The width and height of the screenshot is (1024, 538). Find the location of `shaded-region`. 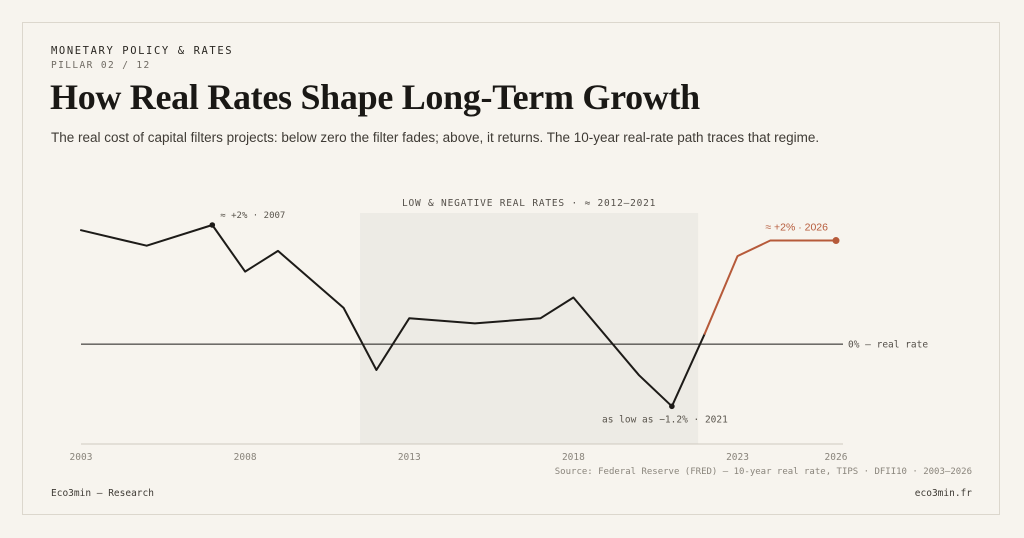

shaded-region is located at coordinates (529, 328).